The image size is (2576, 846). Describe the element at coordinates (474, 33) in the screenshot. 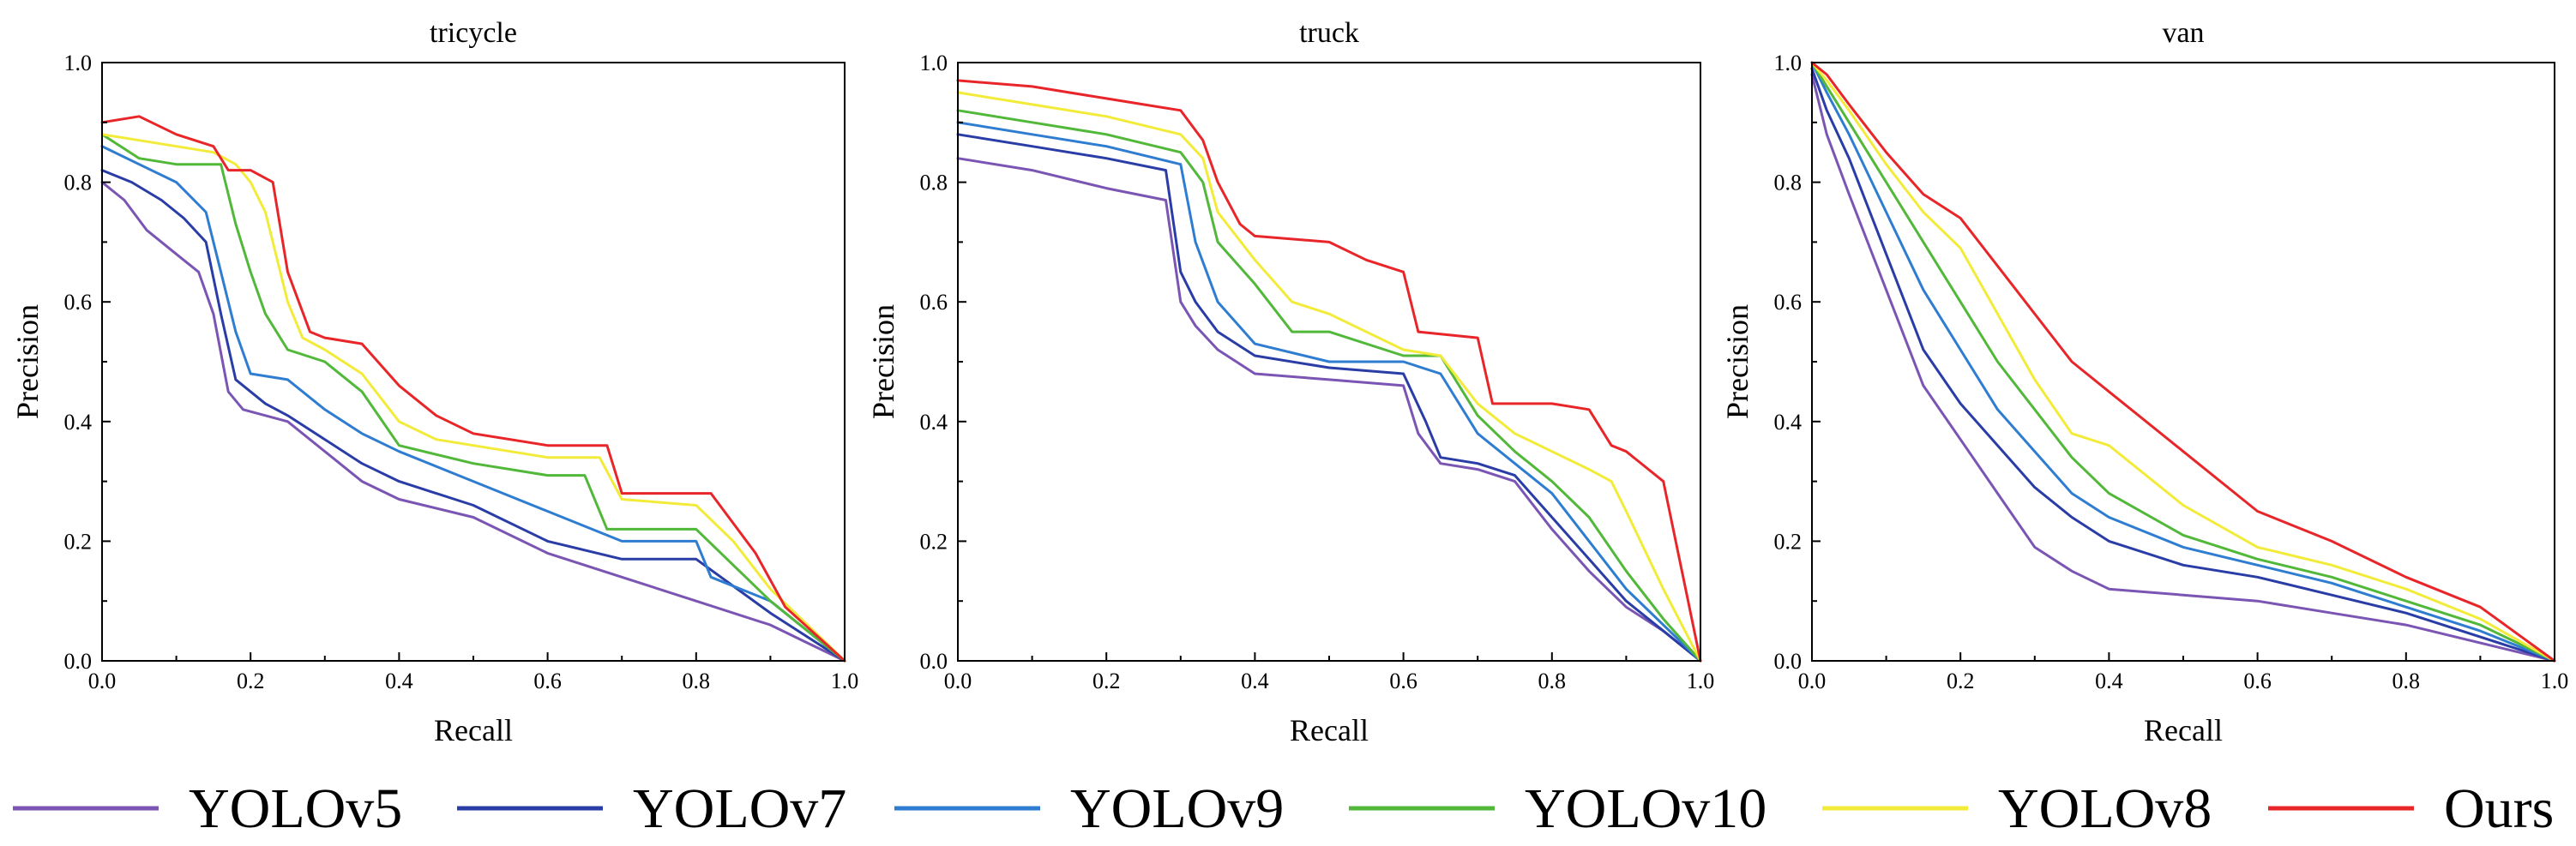

I see `chart-title: tricycle` at that location.